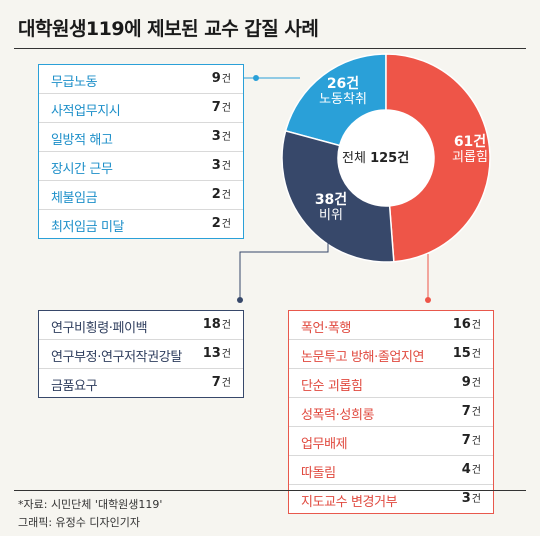  I want to click on harassment-item-value: 9건, so click(471, 382).